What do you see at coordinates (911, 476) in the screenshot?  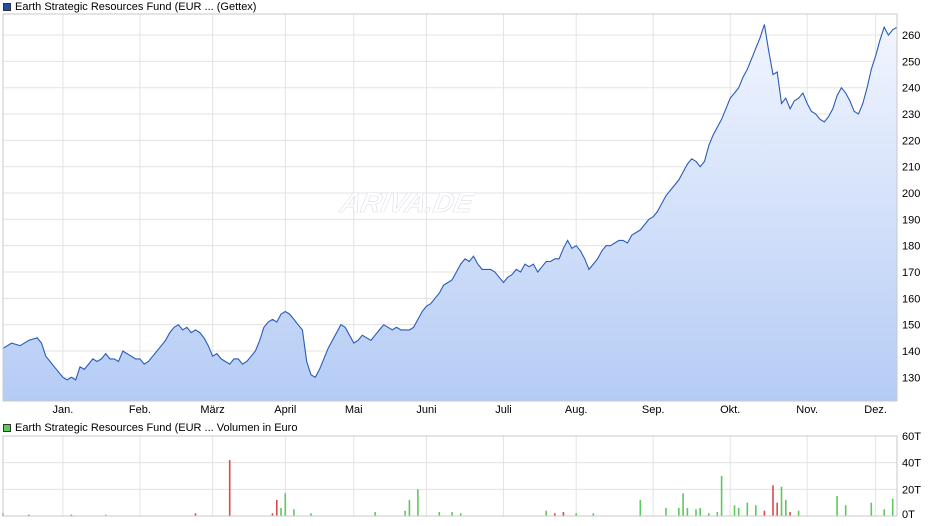 I see `volume-y-axis: 0T 20T 40T 60T` at bounding box center [911, 476].